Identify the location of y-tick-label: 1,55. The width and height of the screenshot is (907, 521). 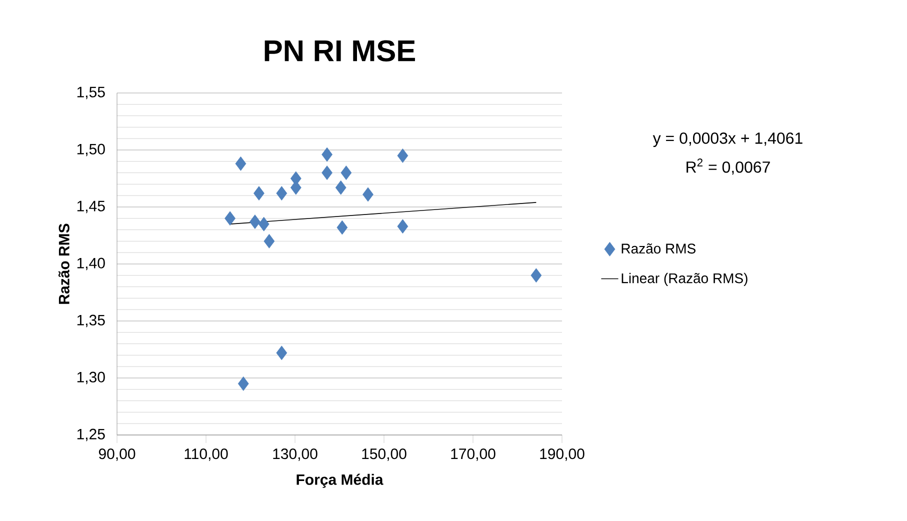
(91, 93).